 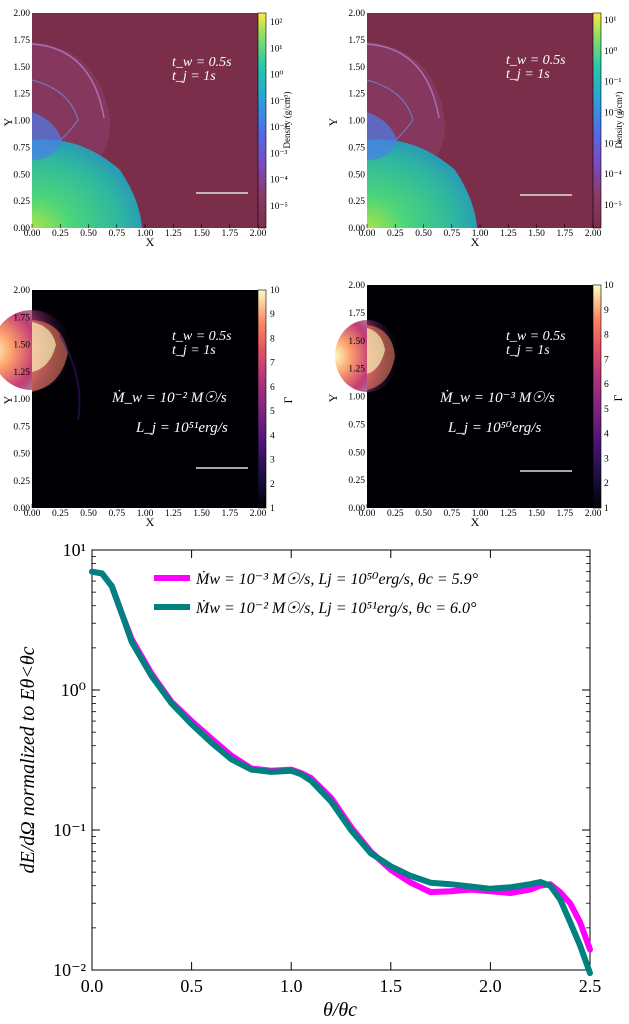 I want to click on y-tick-label: 10¹, so click(x=74, y=550).